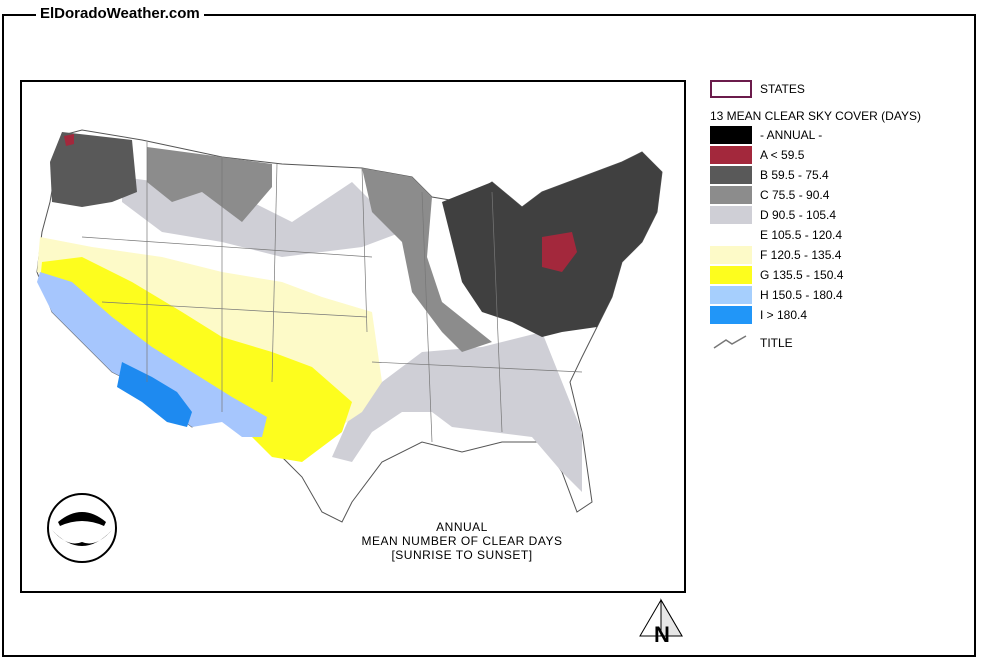  I want to click on caption-line3: [SUNRISE TO SUNSET], so click(462, 555).